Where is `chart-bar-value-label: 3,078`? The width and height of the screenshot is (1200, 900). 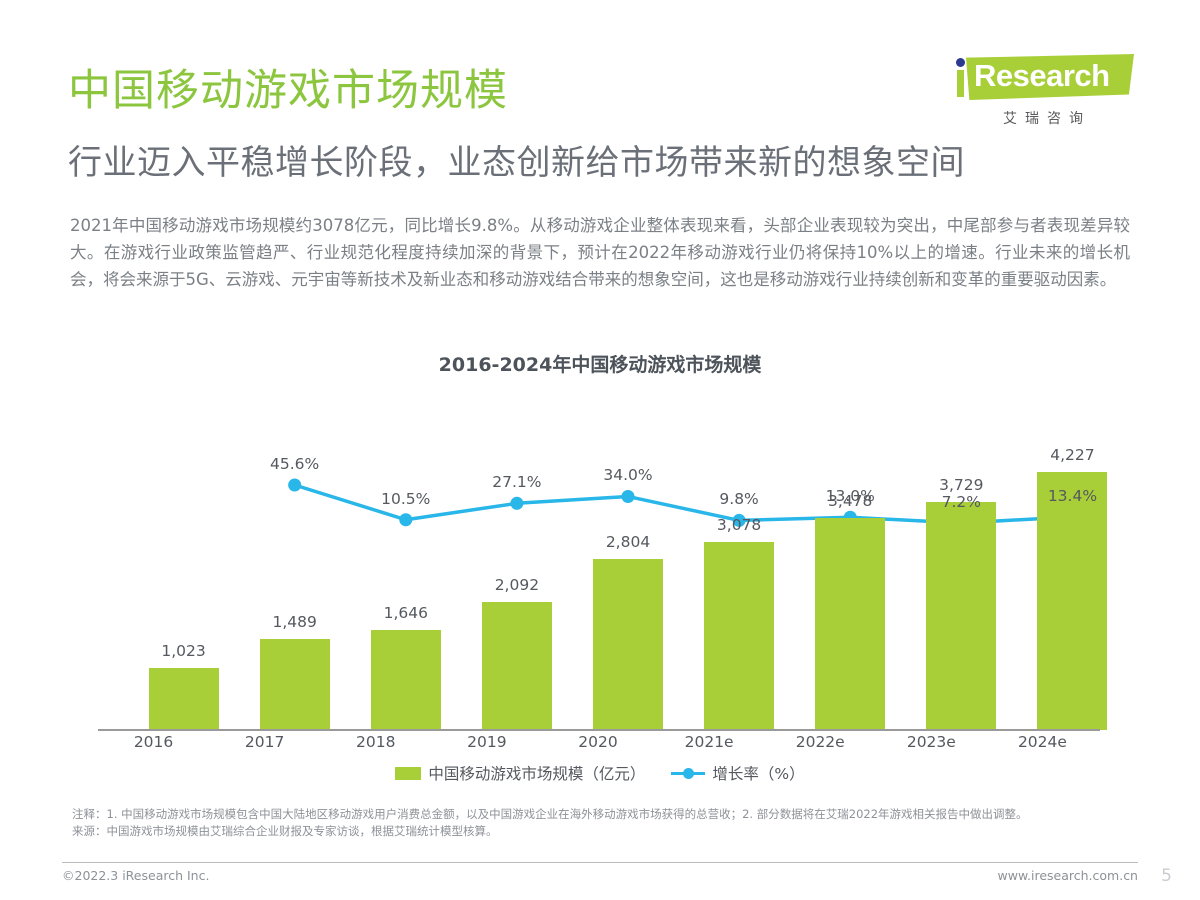
chart-bar-value-label: 3,078 is located at coordinates (739, 525).